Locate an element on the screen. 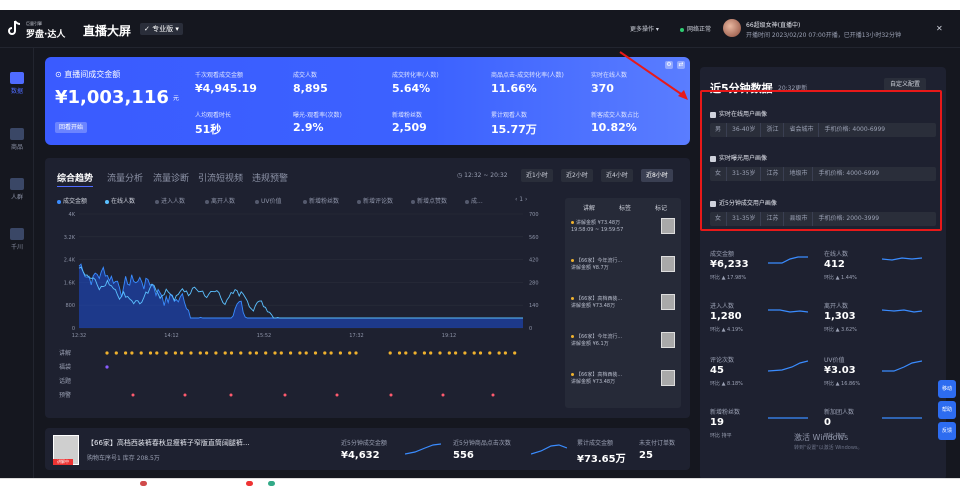 The width and height of the screenshot is (960, 486). segment-1h: 近1小时 is located at coordinates (537, 175).